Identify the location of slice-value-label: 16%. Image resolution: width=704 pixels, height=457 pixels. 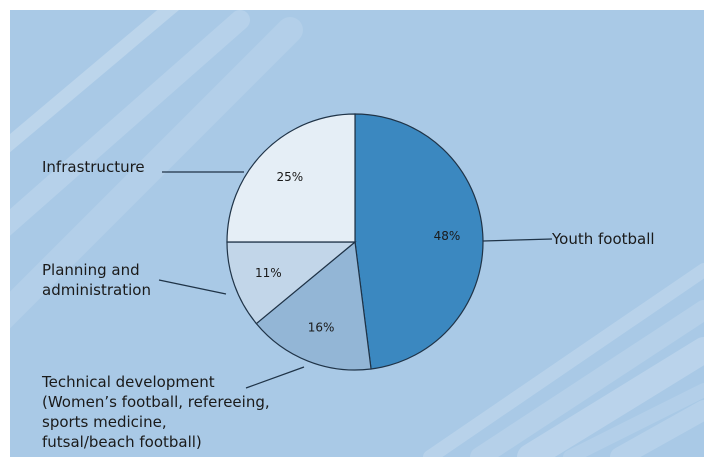
(321, 328).